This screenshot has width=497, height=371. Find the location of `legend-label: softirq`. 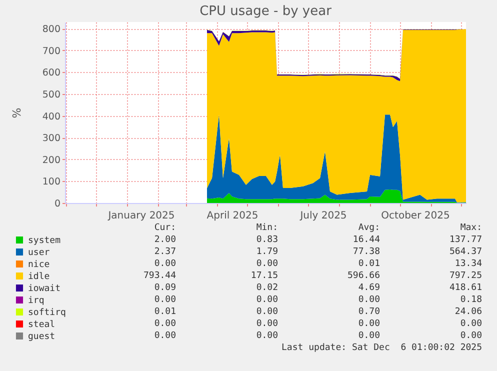

legend-label: softirq is located at coordinates (47, 313).